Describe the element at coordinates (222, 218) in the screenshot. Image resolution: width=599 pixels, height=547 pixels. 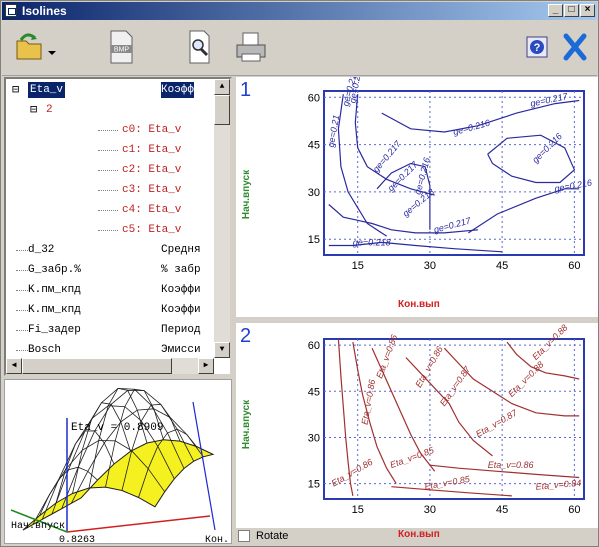
I see `tree-vertical-scrollbar: ▲ ▼` at that location.